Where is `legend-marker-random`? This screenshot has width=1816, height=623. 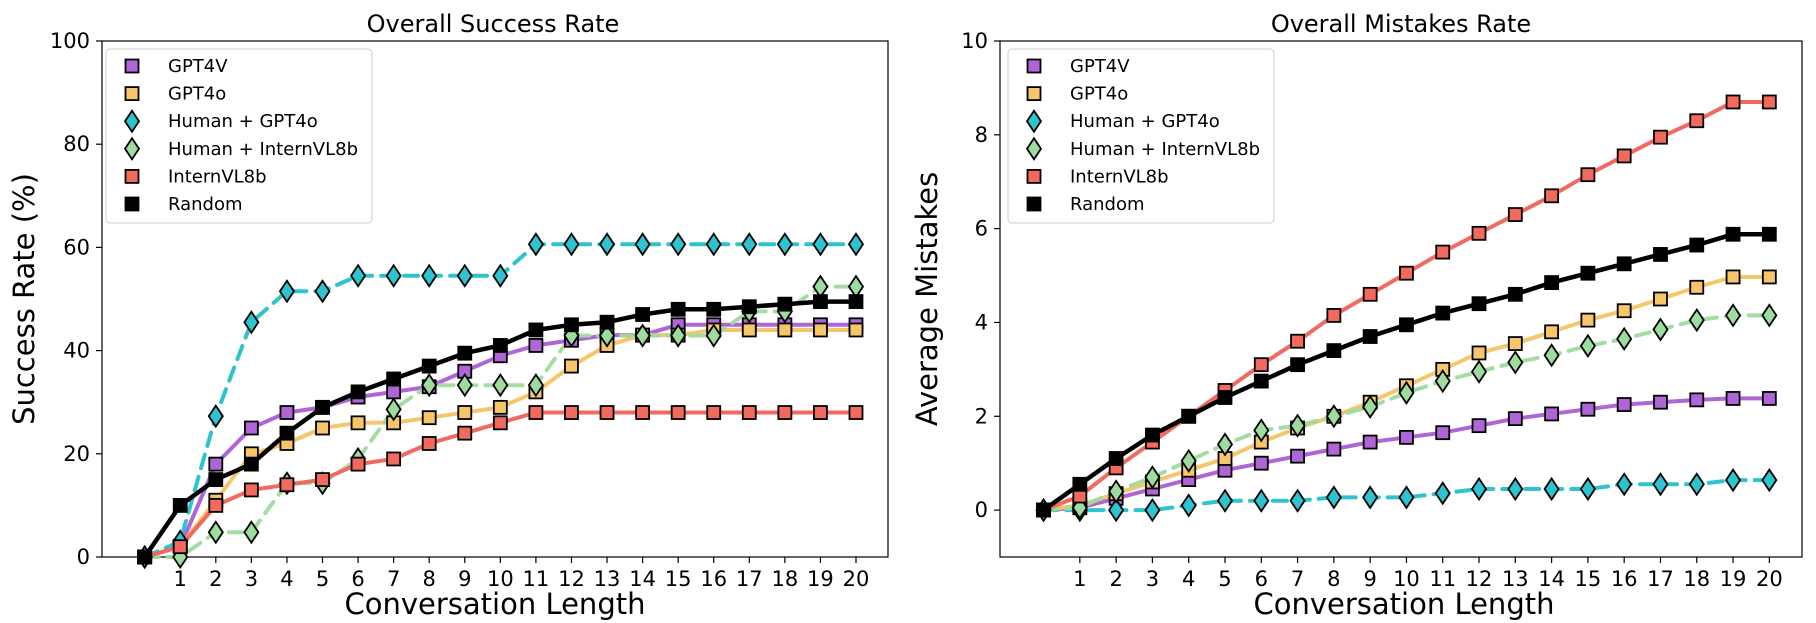 legend-marker-random is located at coordinates (132, 204).